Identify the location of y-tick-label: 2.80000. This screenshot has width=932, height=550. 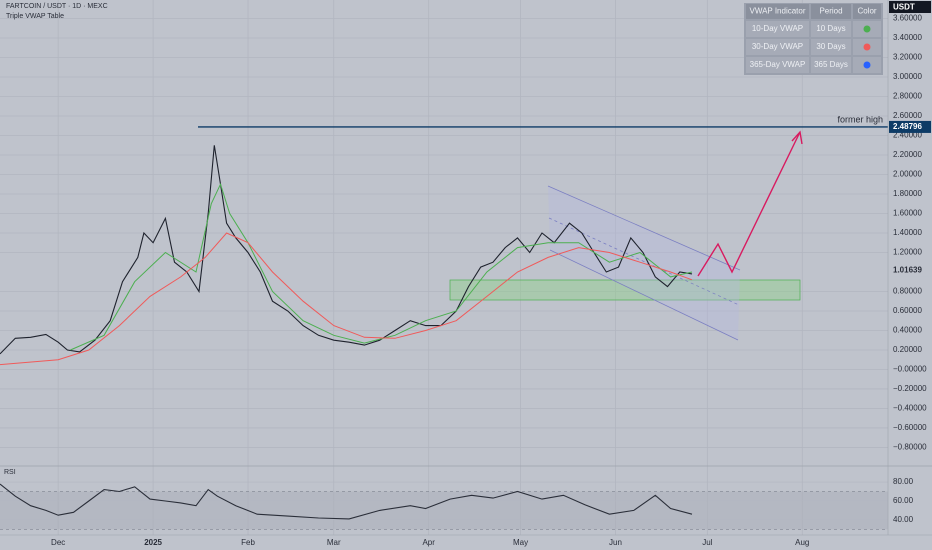
(907, 96).